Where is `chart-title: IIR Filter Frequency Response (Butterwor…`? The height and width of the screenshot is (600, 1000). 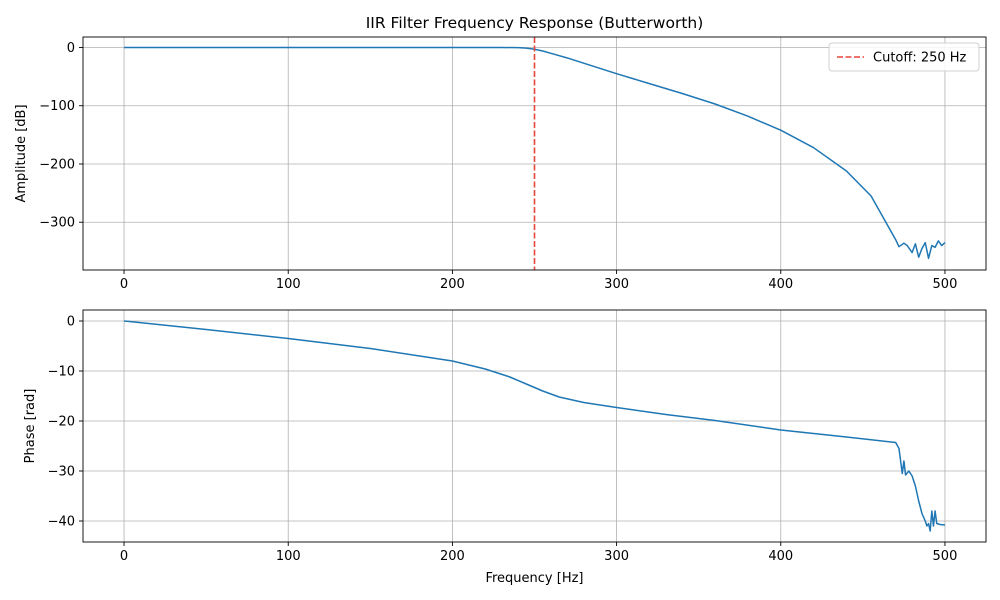
chart-title: IIR Filter Frequency Response (Butterwor… is located at coordinates (535, 23).